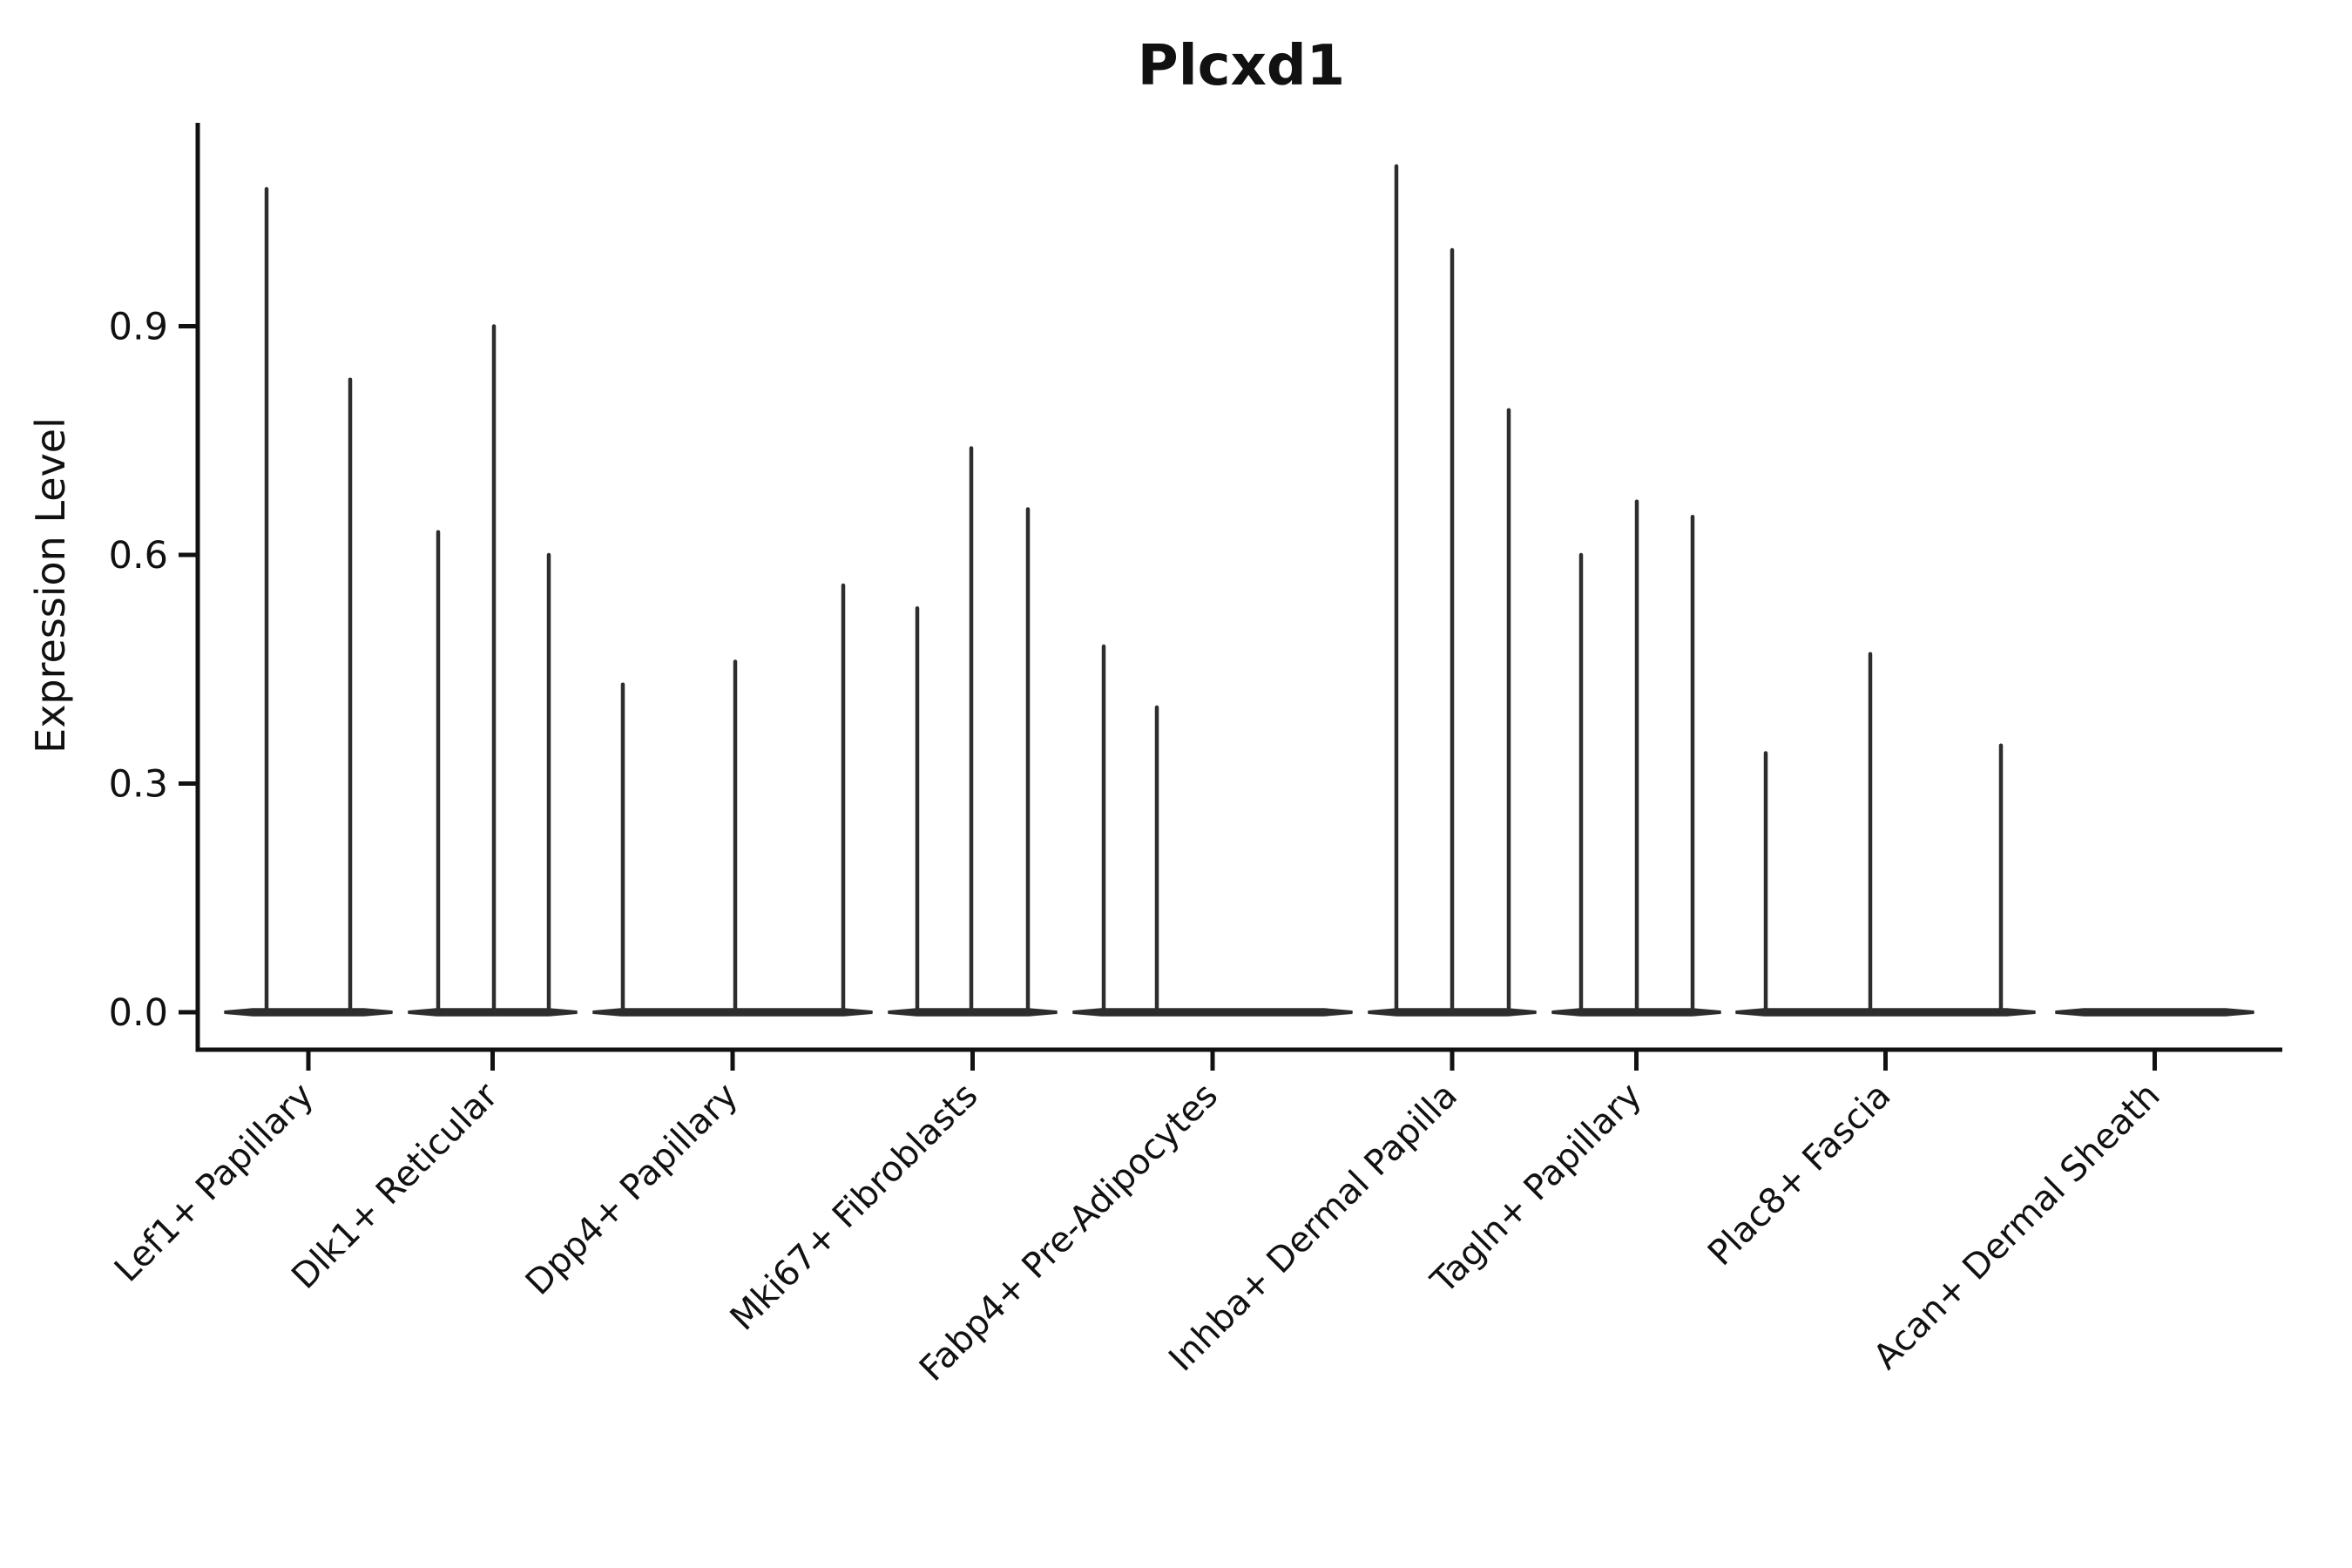 The image size is (2352, 1568). What do you see at coordinates (153, 670) in the screenshot?
I see `y-axis-ticks: 0.0 0.3 0.6 0.9` at bounding box center [153, 670].